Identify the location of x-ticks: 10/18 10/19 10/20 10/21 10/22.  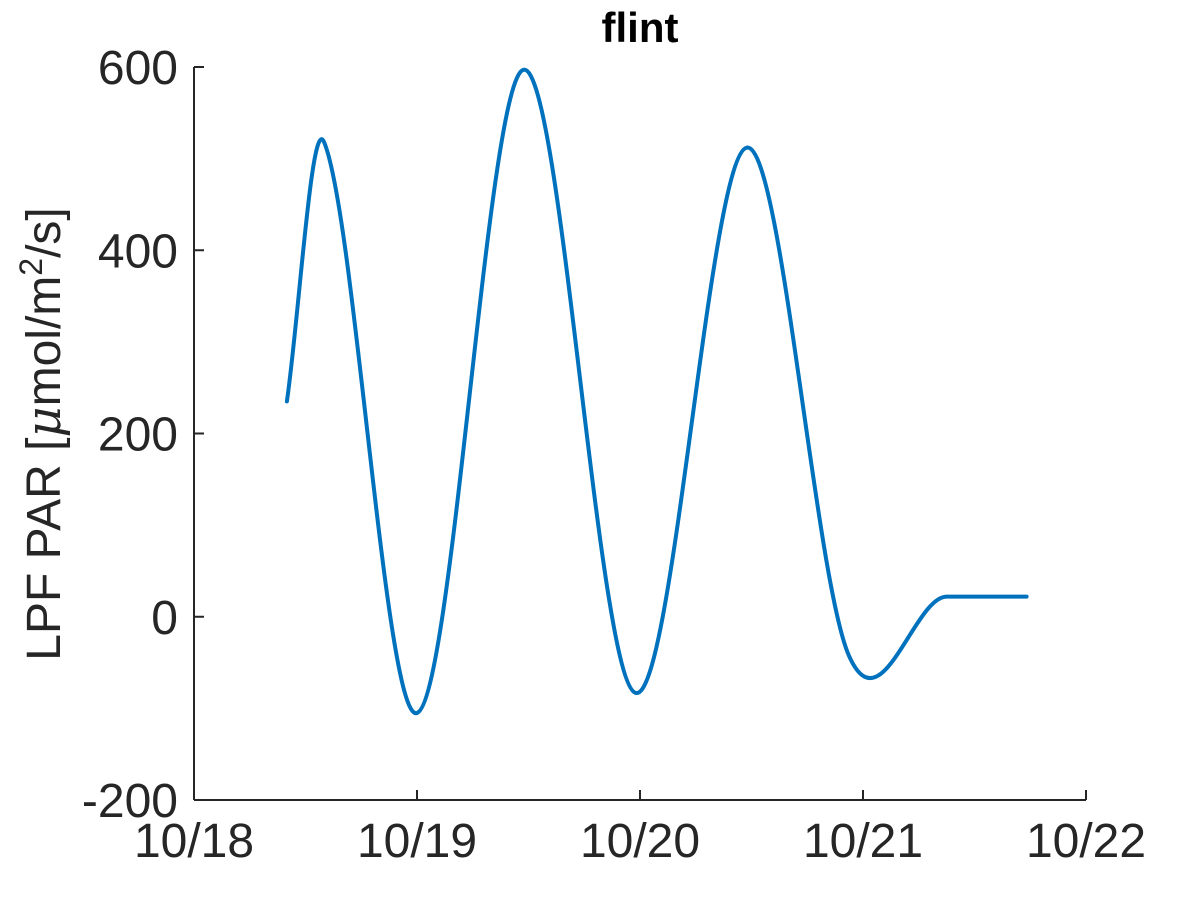
(640, 829).